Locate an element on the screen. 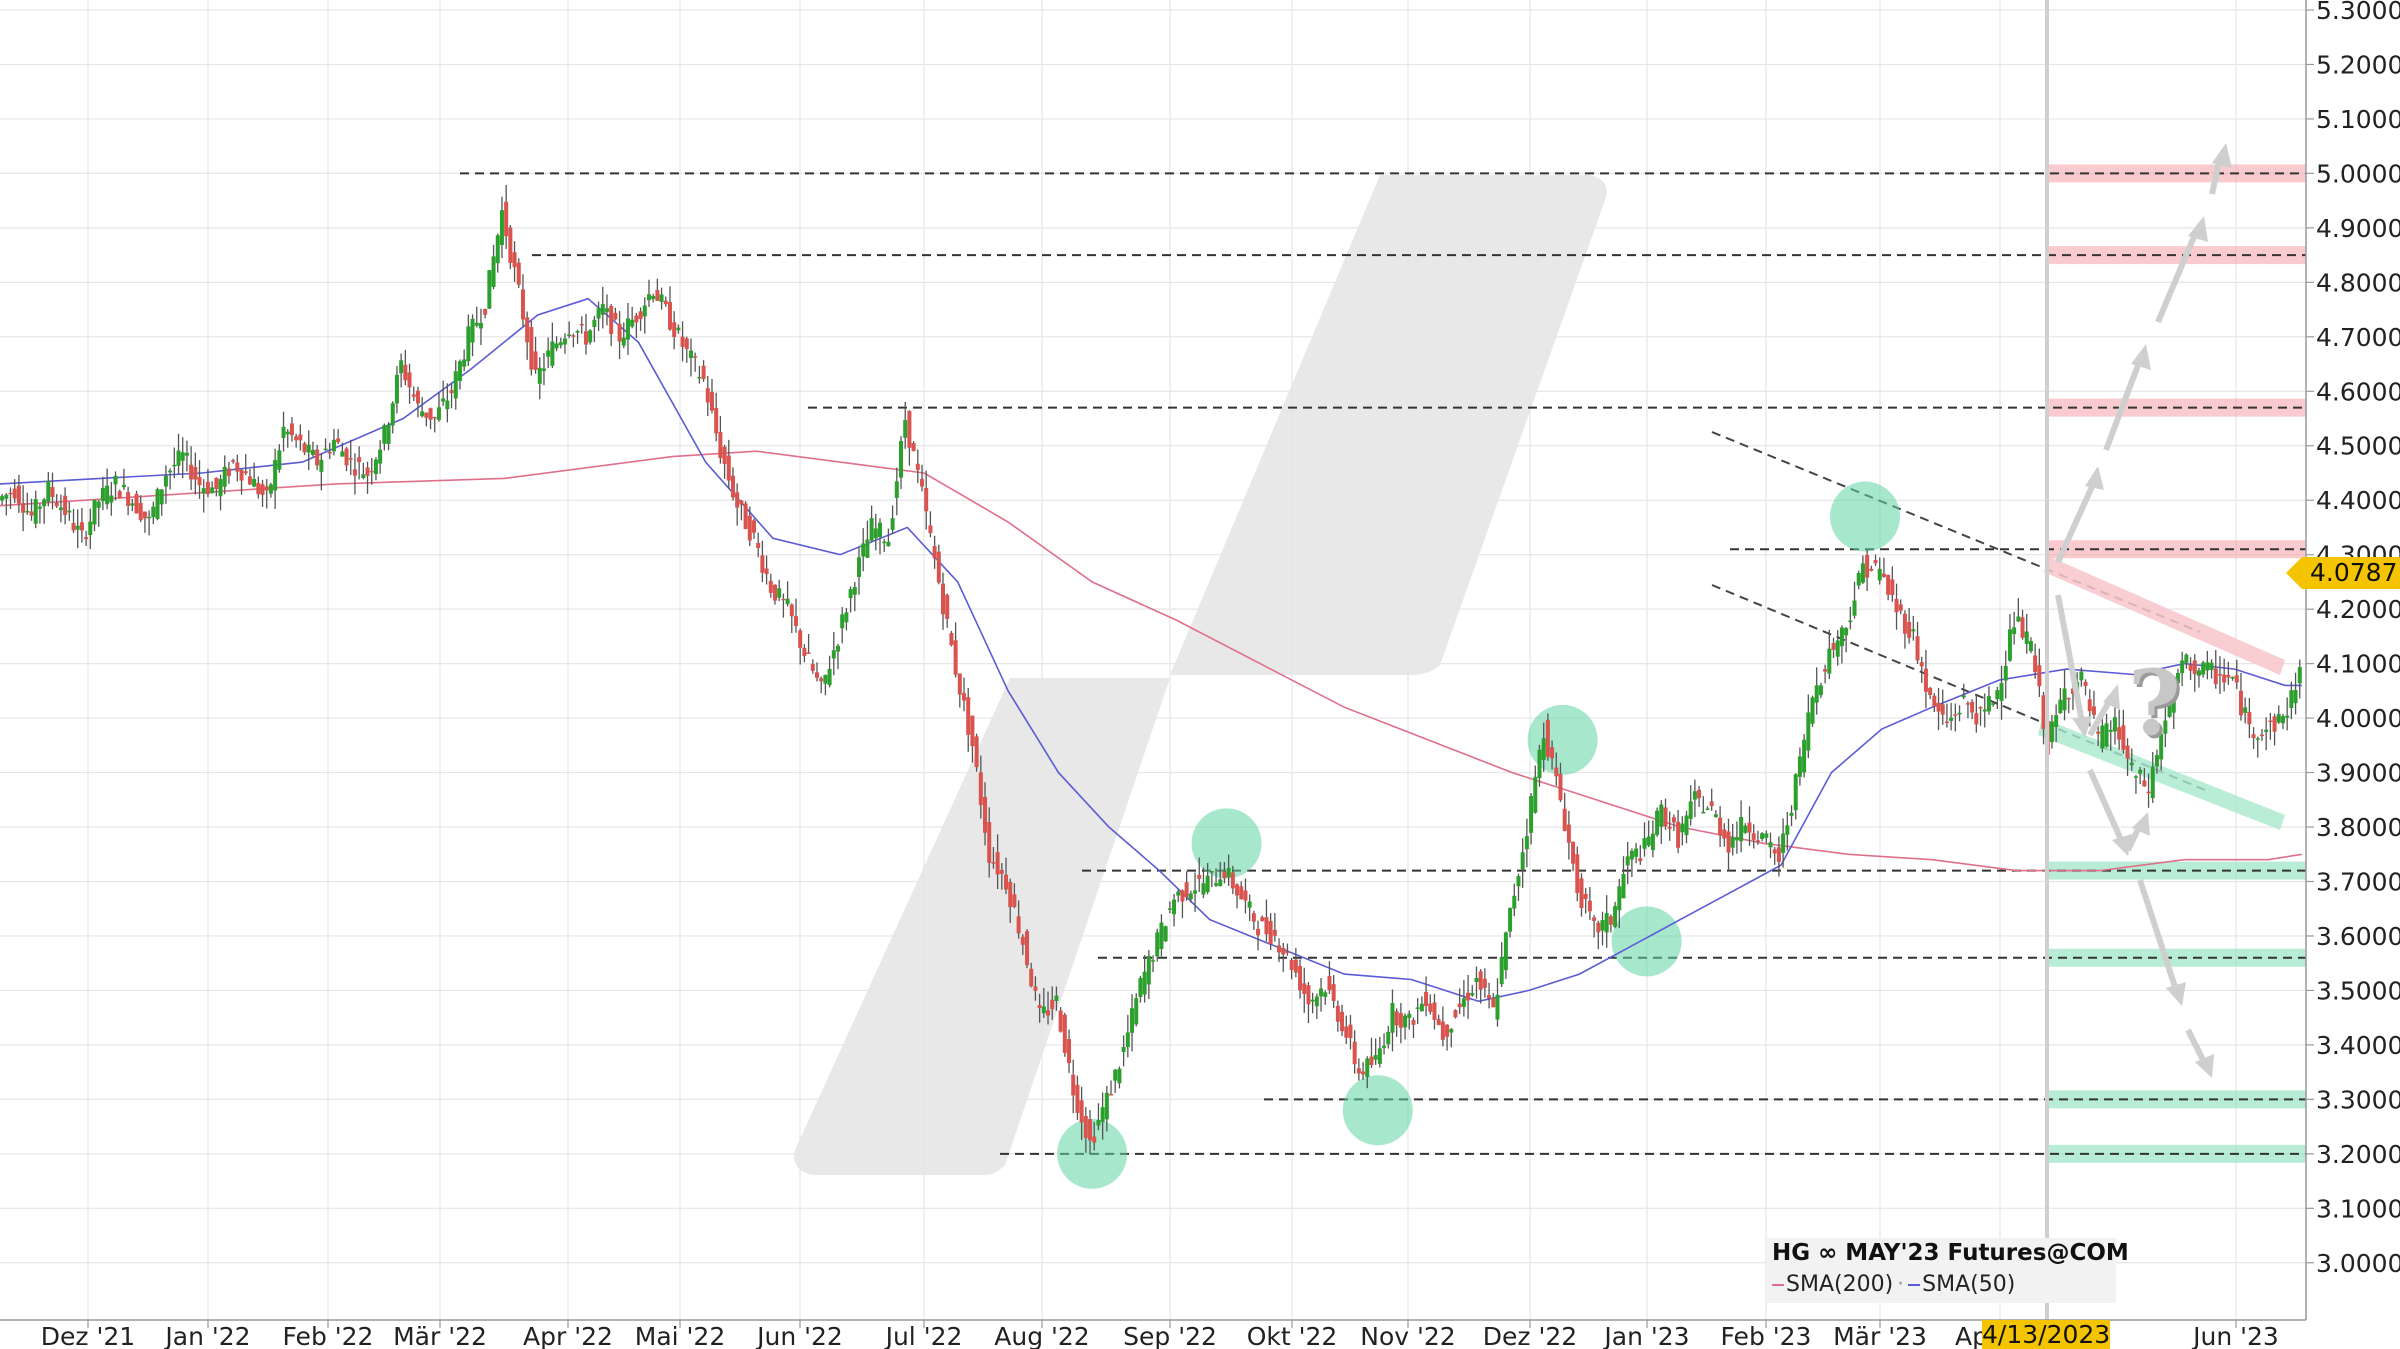 The height and width of the screenshot is (1349, 2400). trend-channel is located at coordinates (1998, 630).